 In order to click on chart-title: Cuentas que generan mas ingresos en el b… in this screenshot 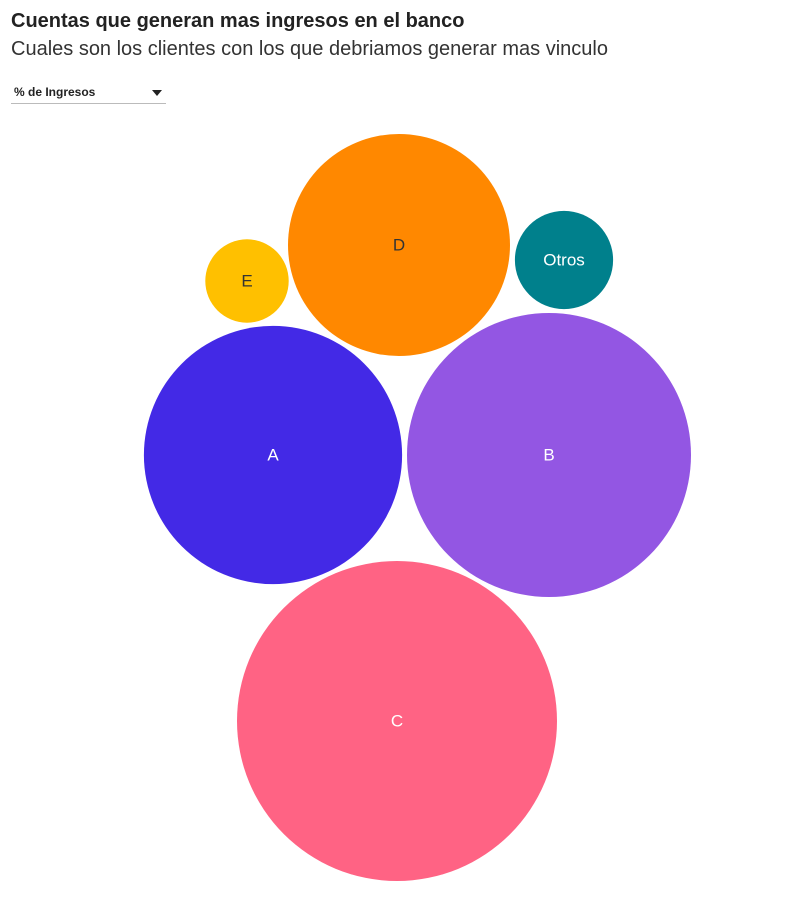, I will do `click(238, 21)`.